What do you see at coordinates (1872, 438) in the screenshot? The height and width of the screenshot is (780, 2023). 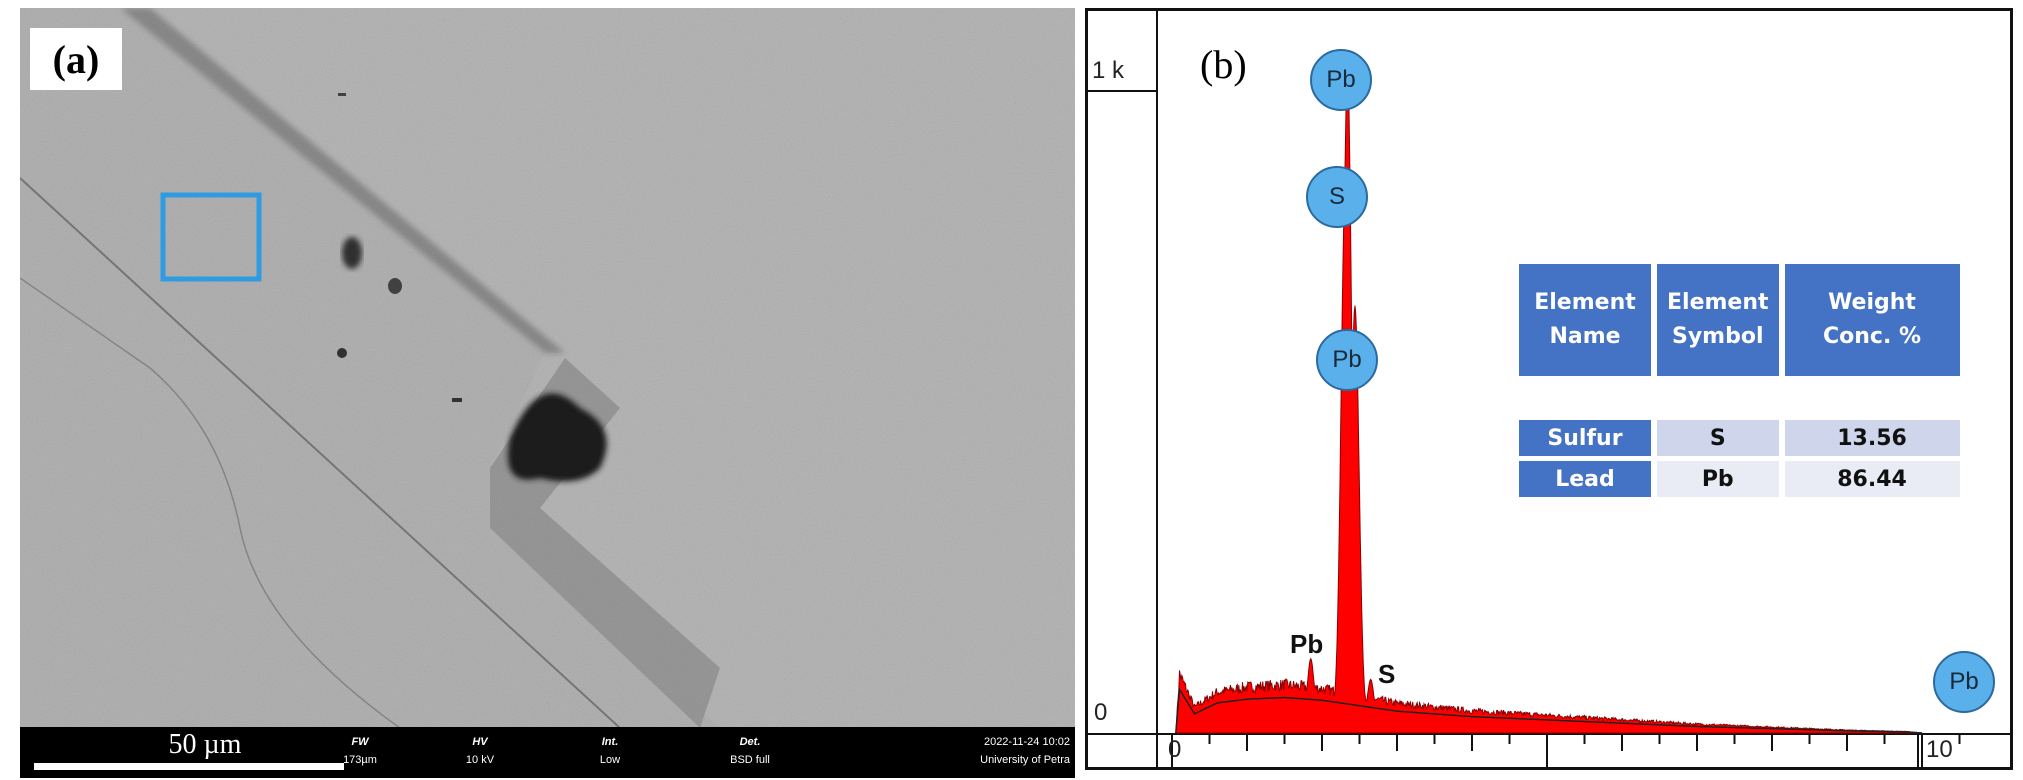 I see `weight-conc: 13.56` at bounding box center [1872, 438].